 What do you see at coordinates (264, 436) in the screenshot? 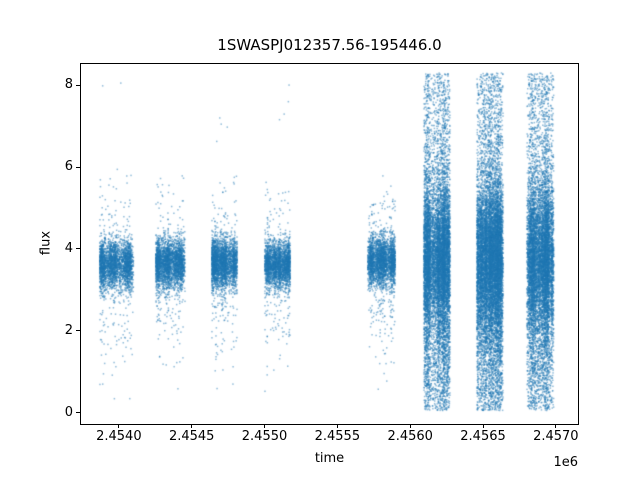
I see `x-tick-label: 2.4550` at bounding box center [264, 436].